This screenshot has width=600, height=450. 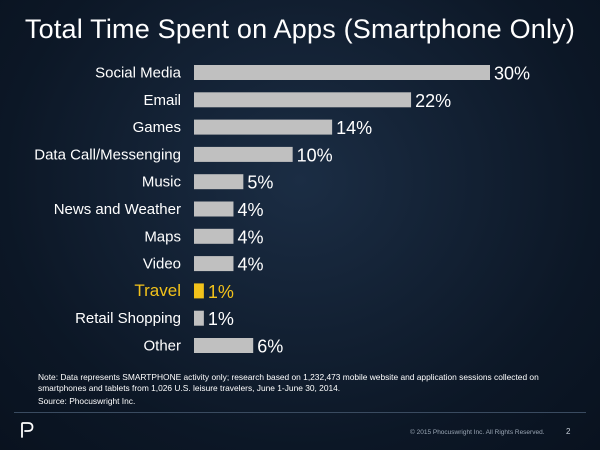 What do you see at coordinates (162, 264) in the screenshot?
I see `category-label: Video` at bounding box center [162, 264].